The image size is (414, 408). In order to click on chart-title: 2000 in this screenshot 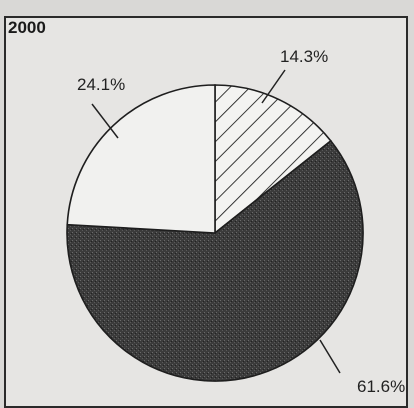, I will do `click(27, 27)`.